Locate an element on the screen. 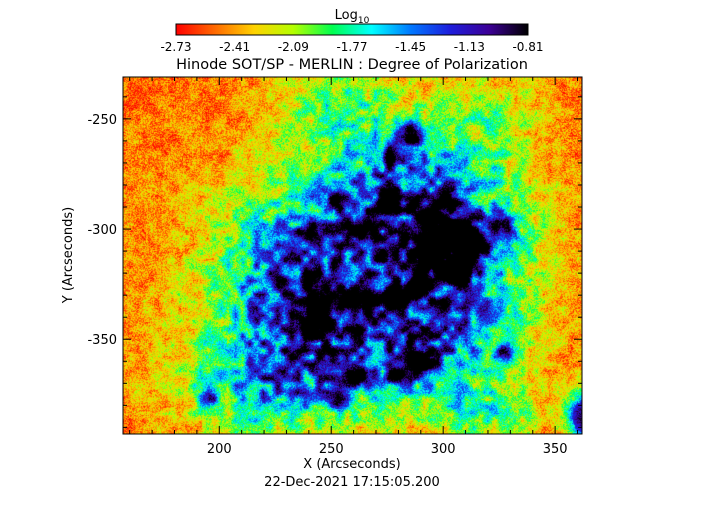 The height and width of the screenshot is (512, 704). colorbar-tick-label: -0.81 is located at coordinates (527, 47).